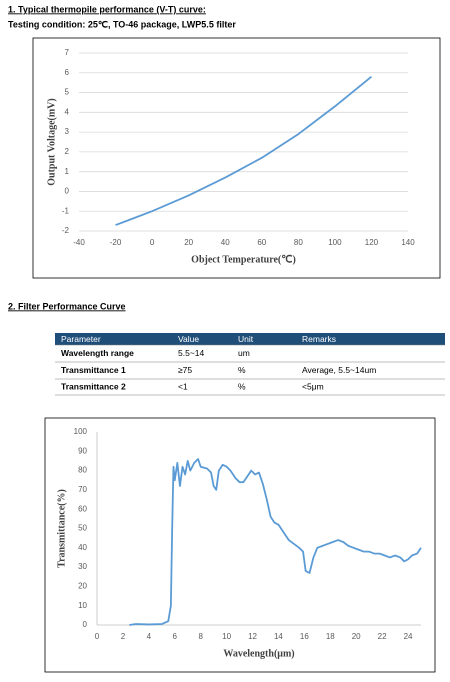 The width and height of the screenshot is (450, 682). What do you see at coordinates (258, 653) in the screenshot?
I see `x-axis-label: Wavelength(μm)` at bounding box center [258, 653].